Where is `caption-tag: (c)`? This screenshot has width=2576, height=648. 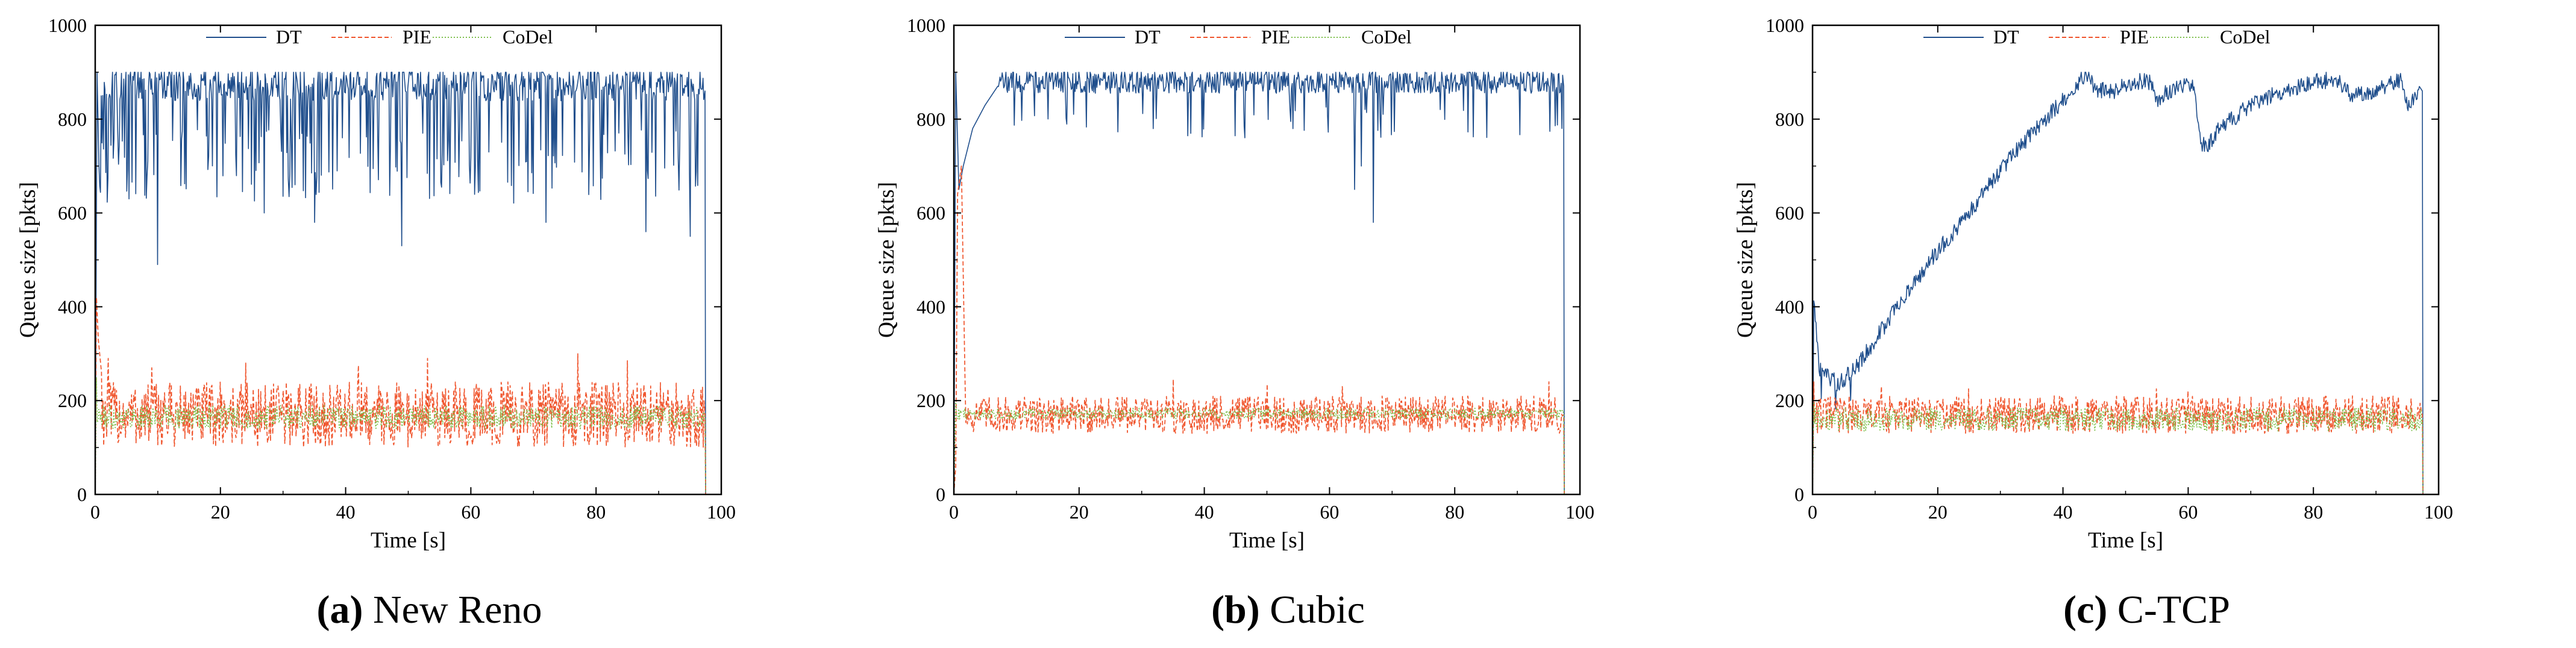
caption-tag: (c) is located at coordinates (2085, 610).